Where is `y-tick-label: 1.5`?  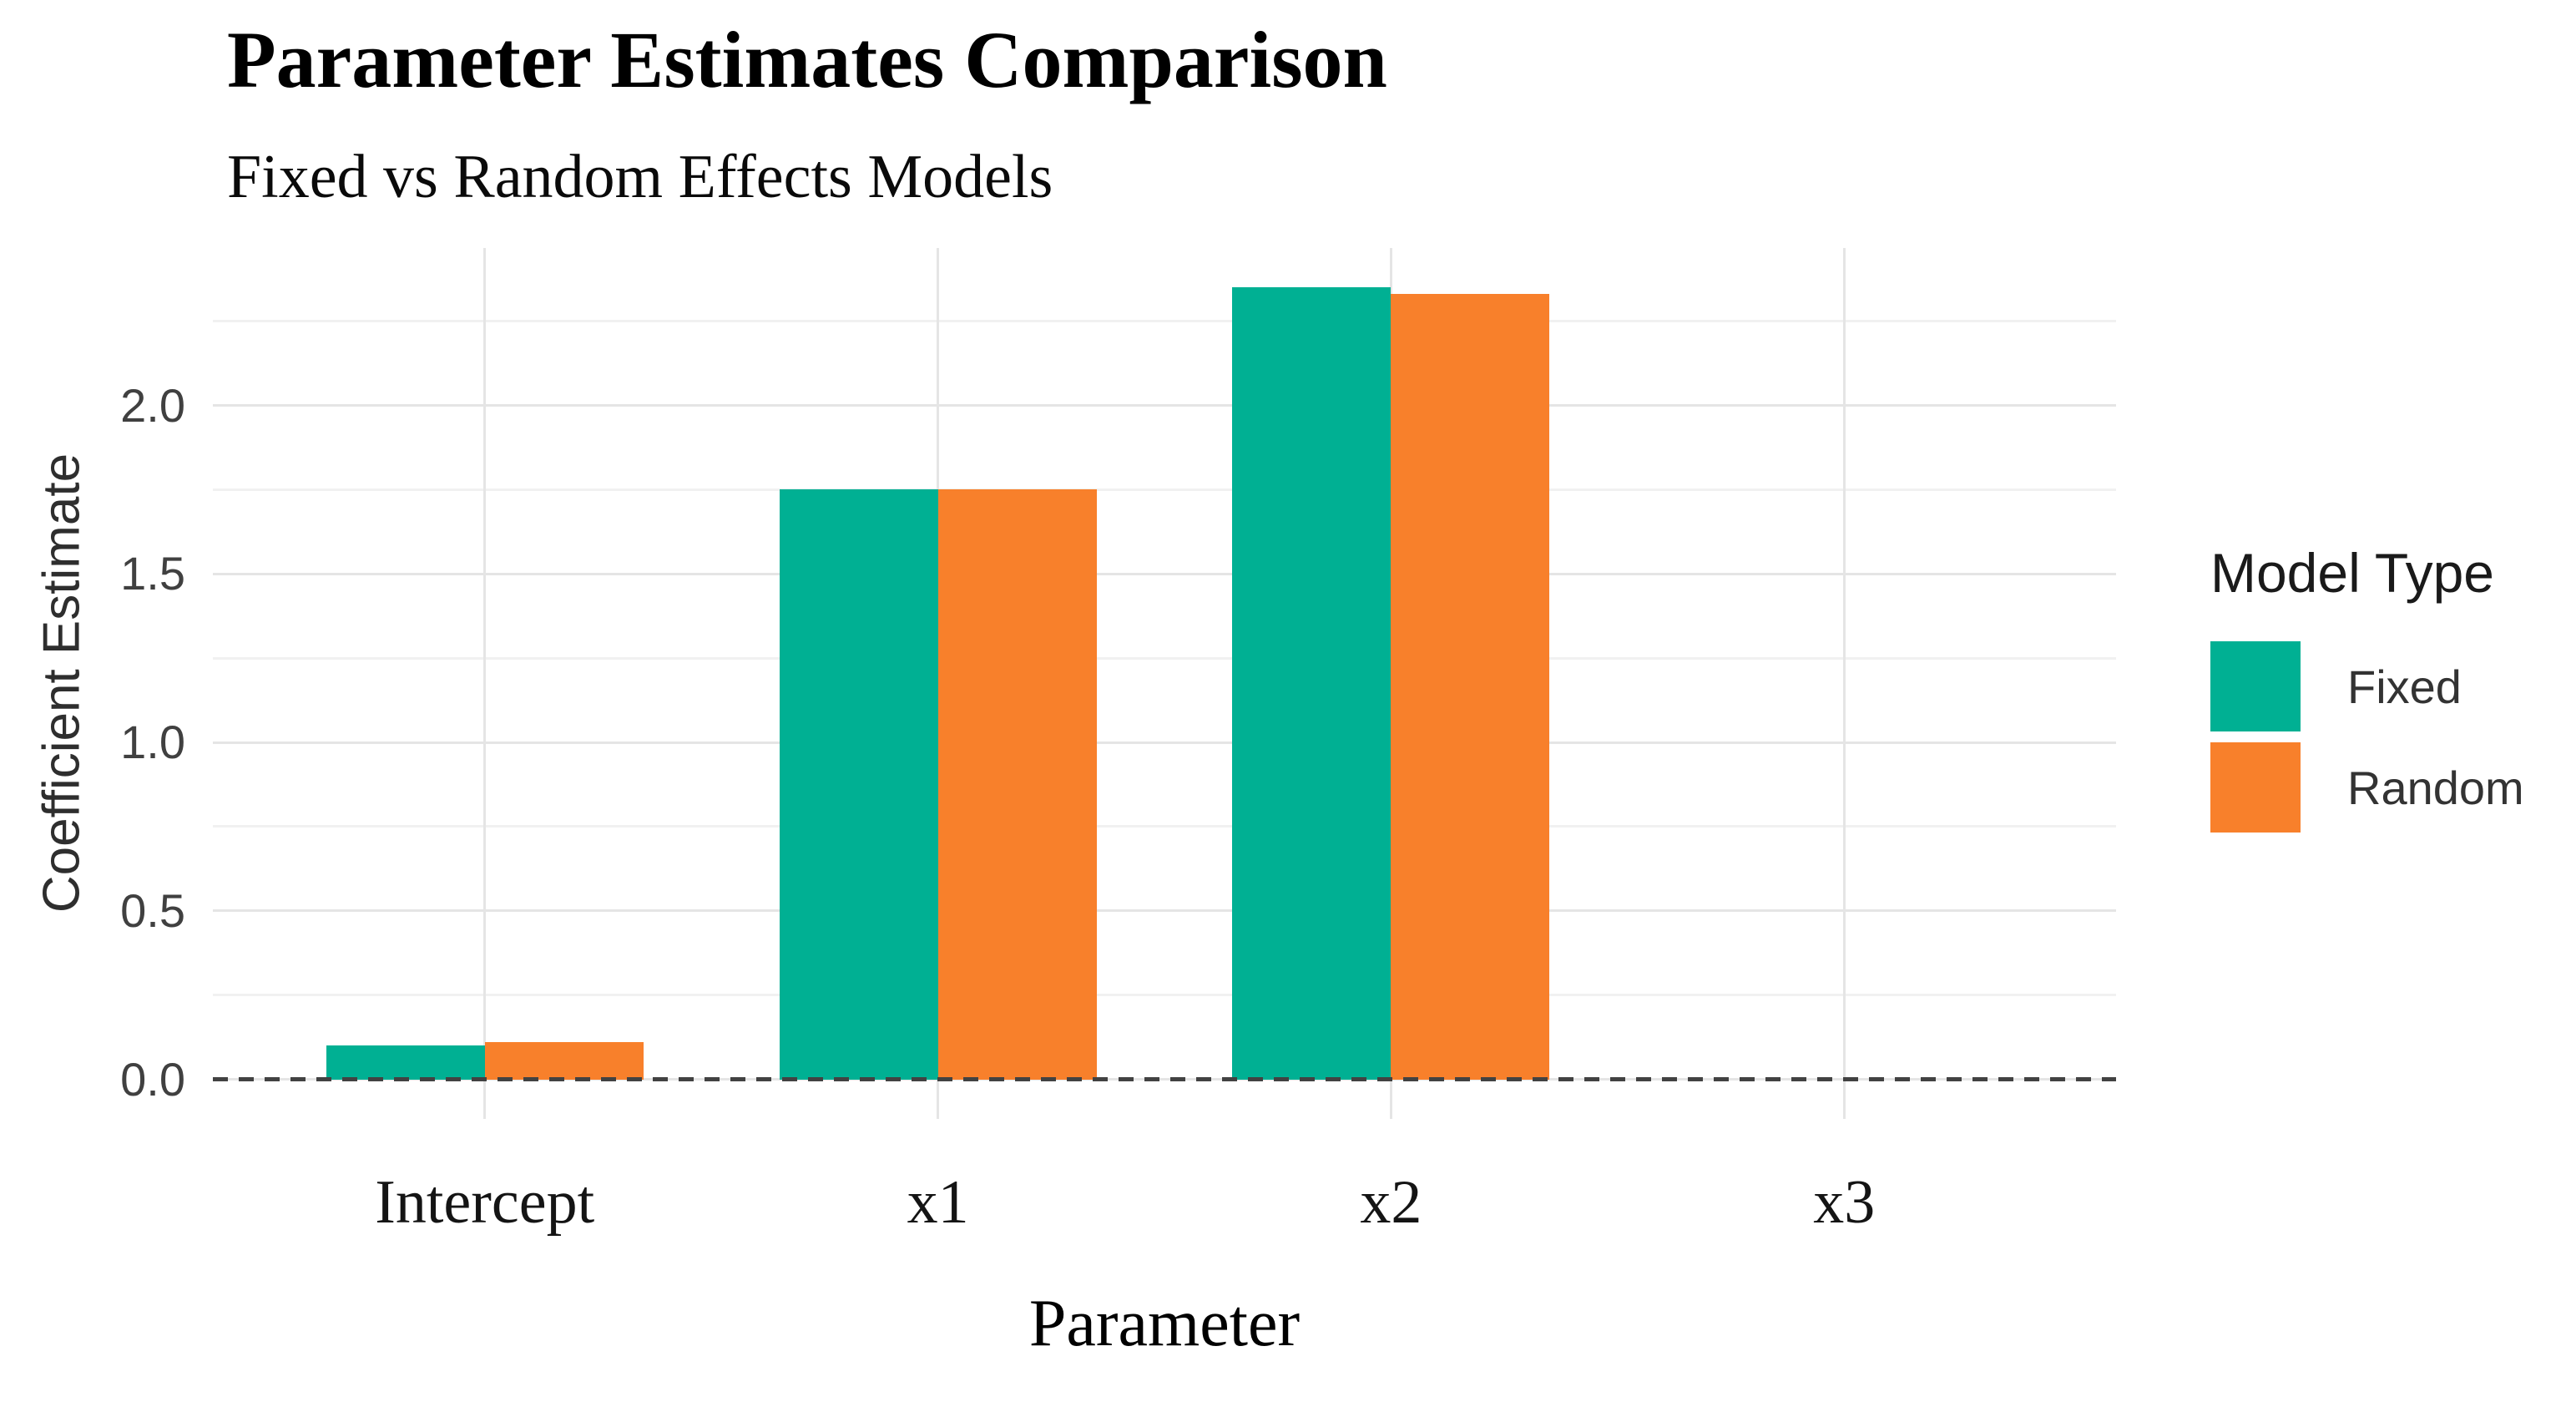 y-tick-label: 1.5 is located at coordinates (152, 573).